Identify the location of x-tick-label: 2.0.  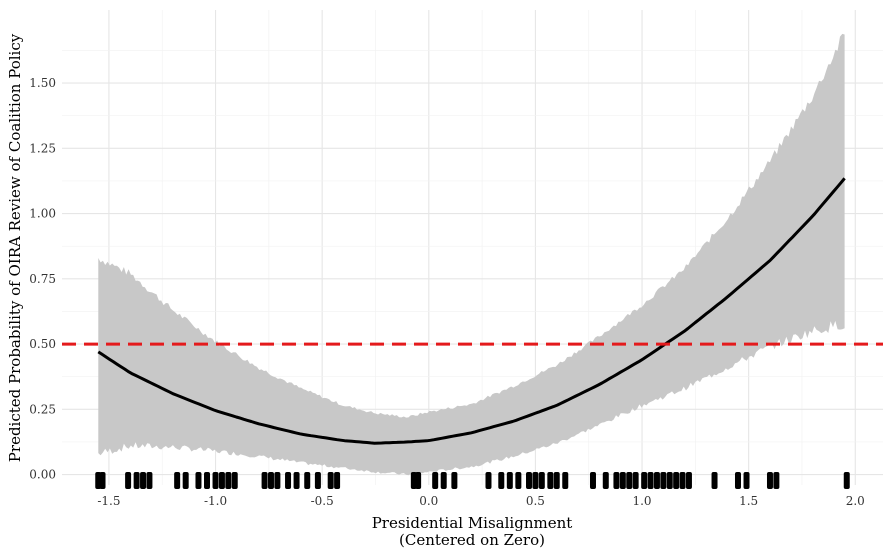
(855, 501).